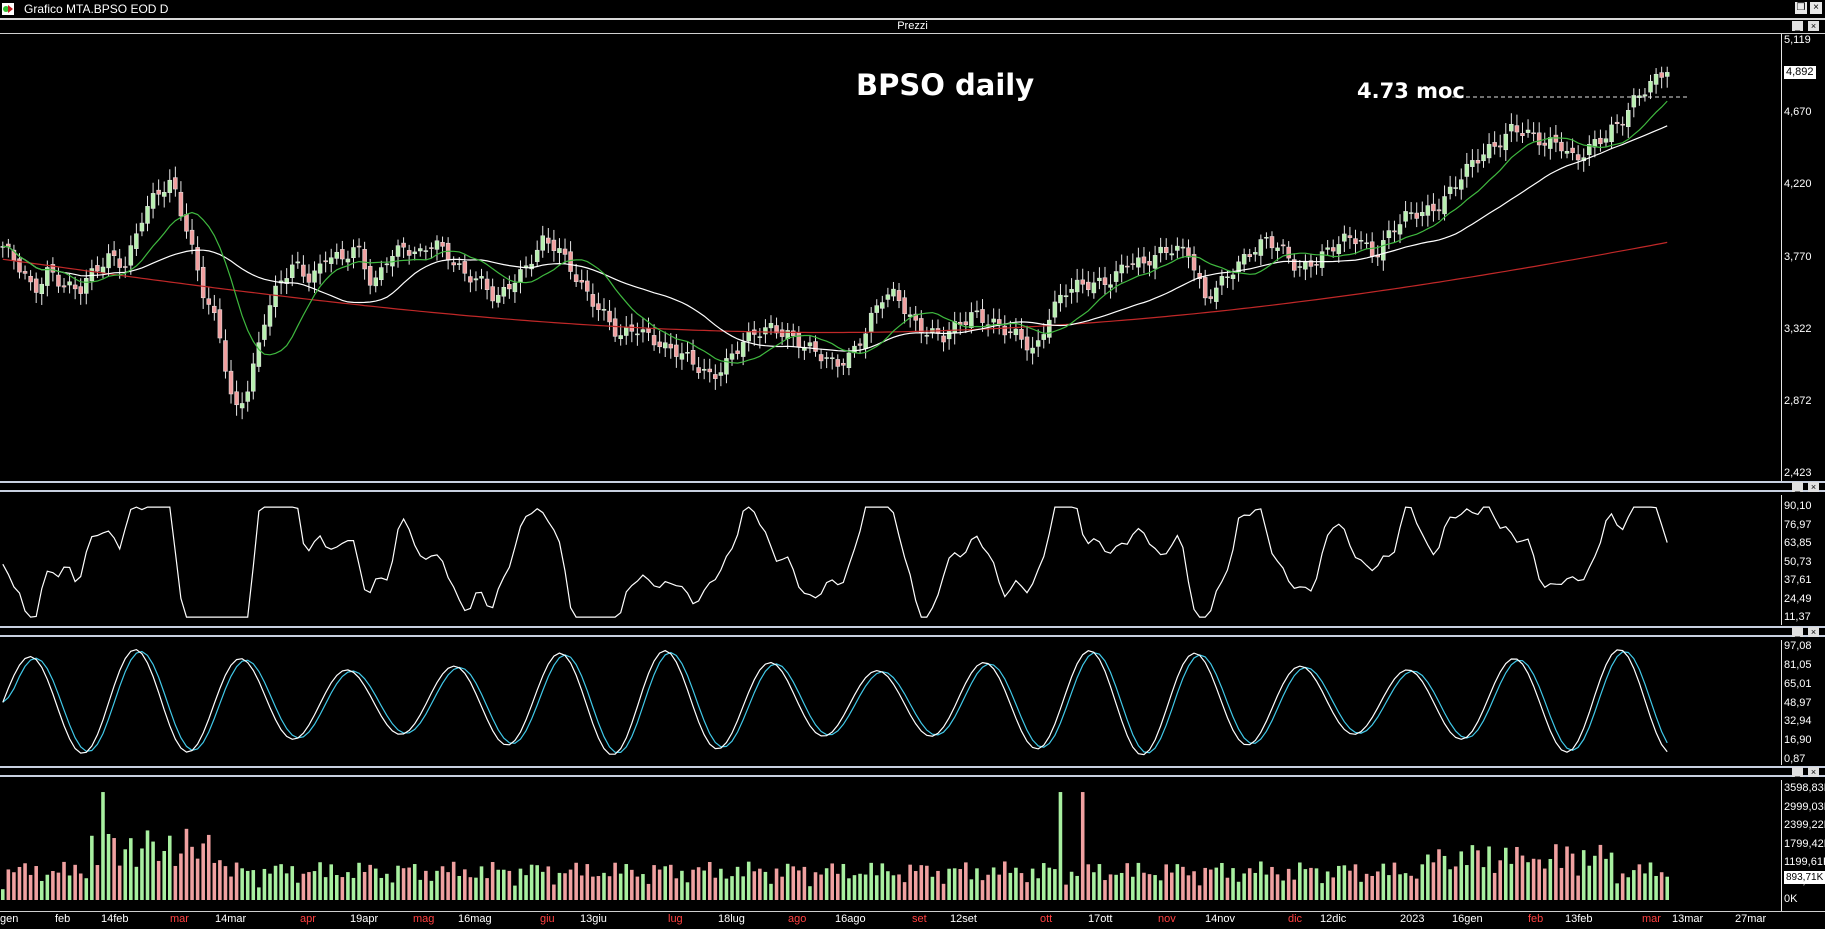 This screenshot has width=1825, height=929. Describe the element at coordinates (1467, 919) in the screenshot. I see `x-tick-label: 16gen` at that location.